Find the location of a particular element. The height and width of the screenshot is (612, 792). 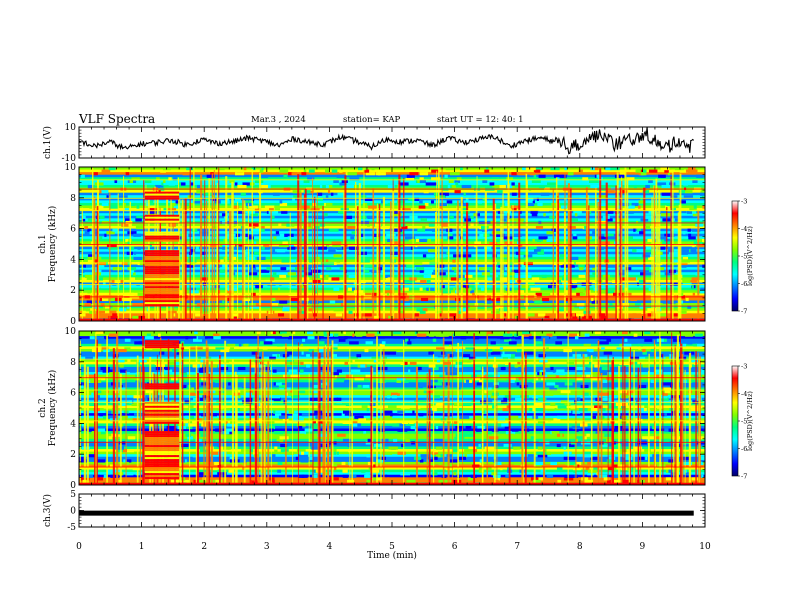

y-axis-label: Frequency (kHz) is located at coordinates (52, 244).